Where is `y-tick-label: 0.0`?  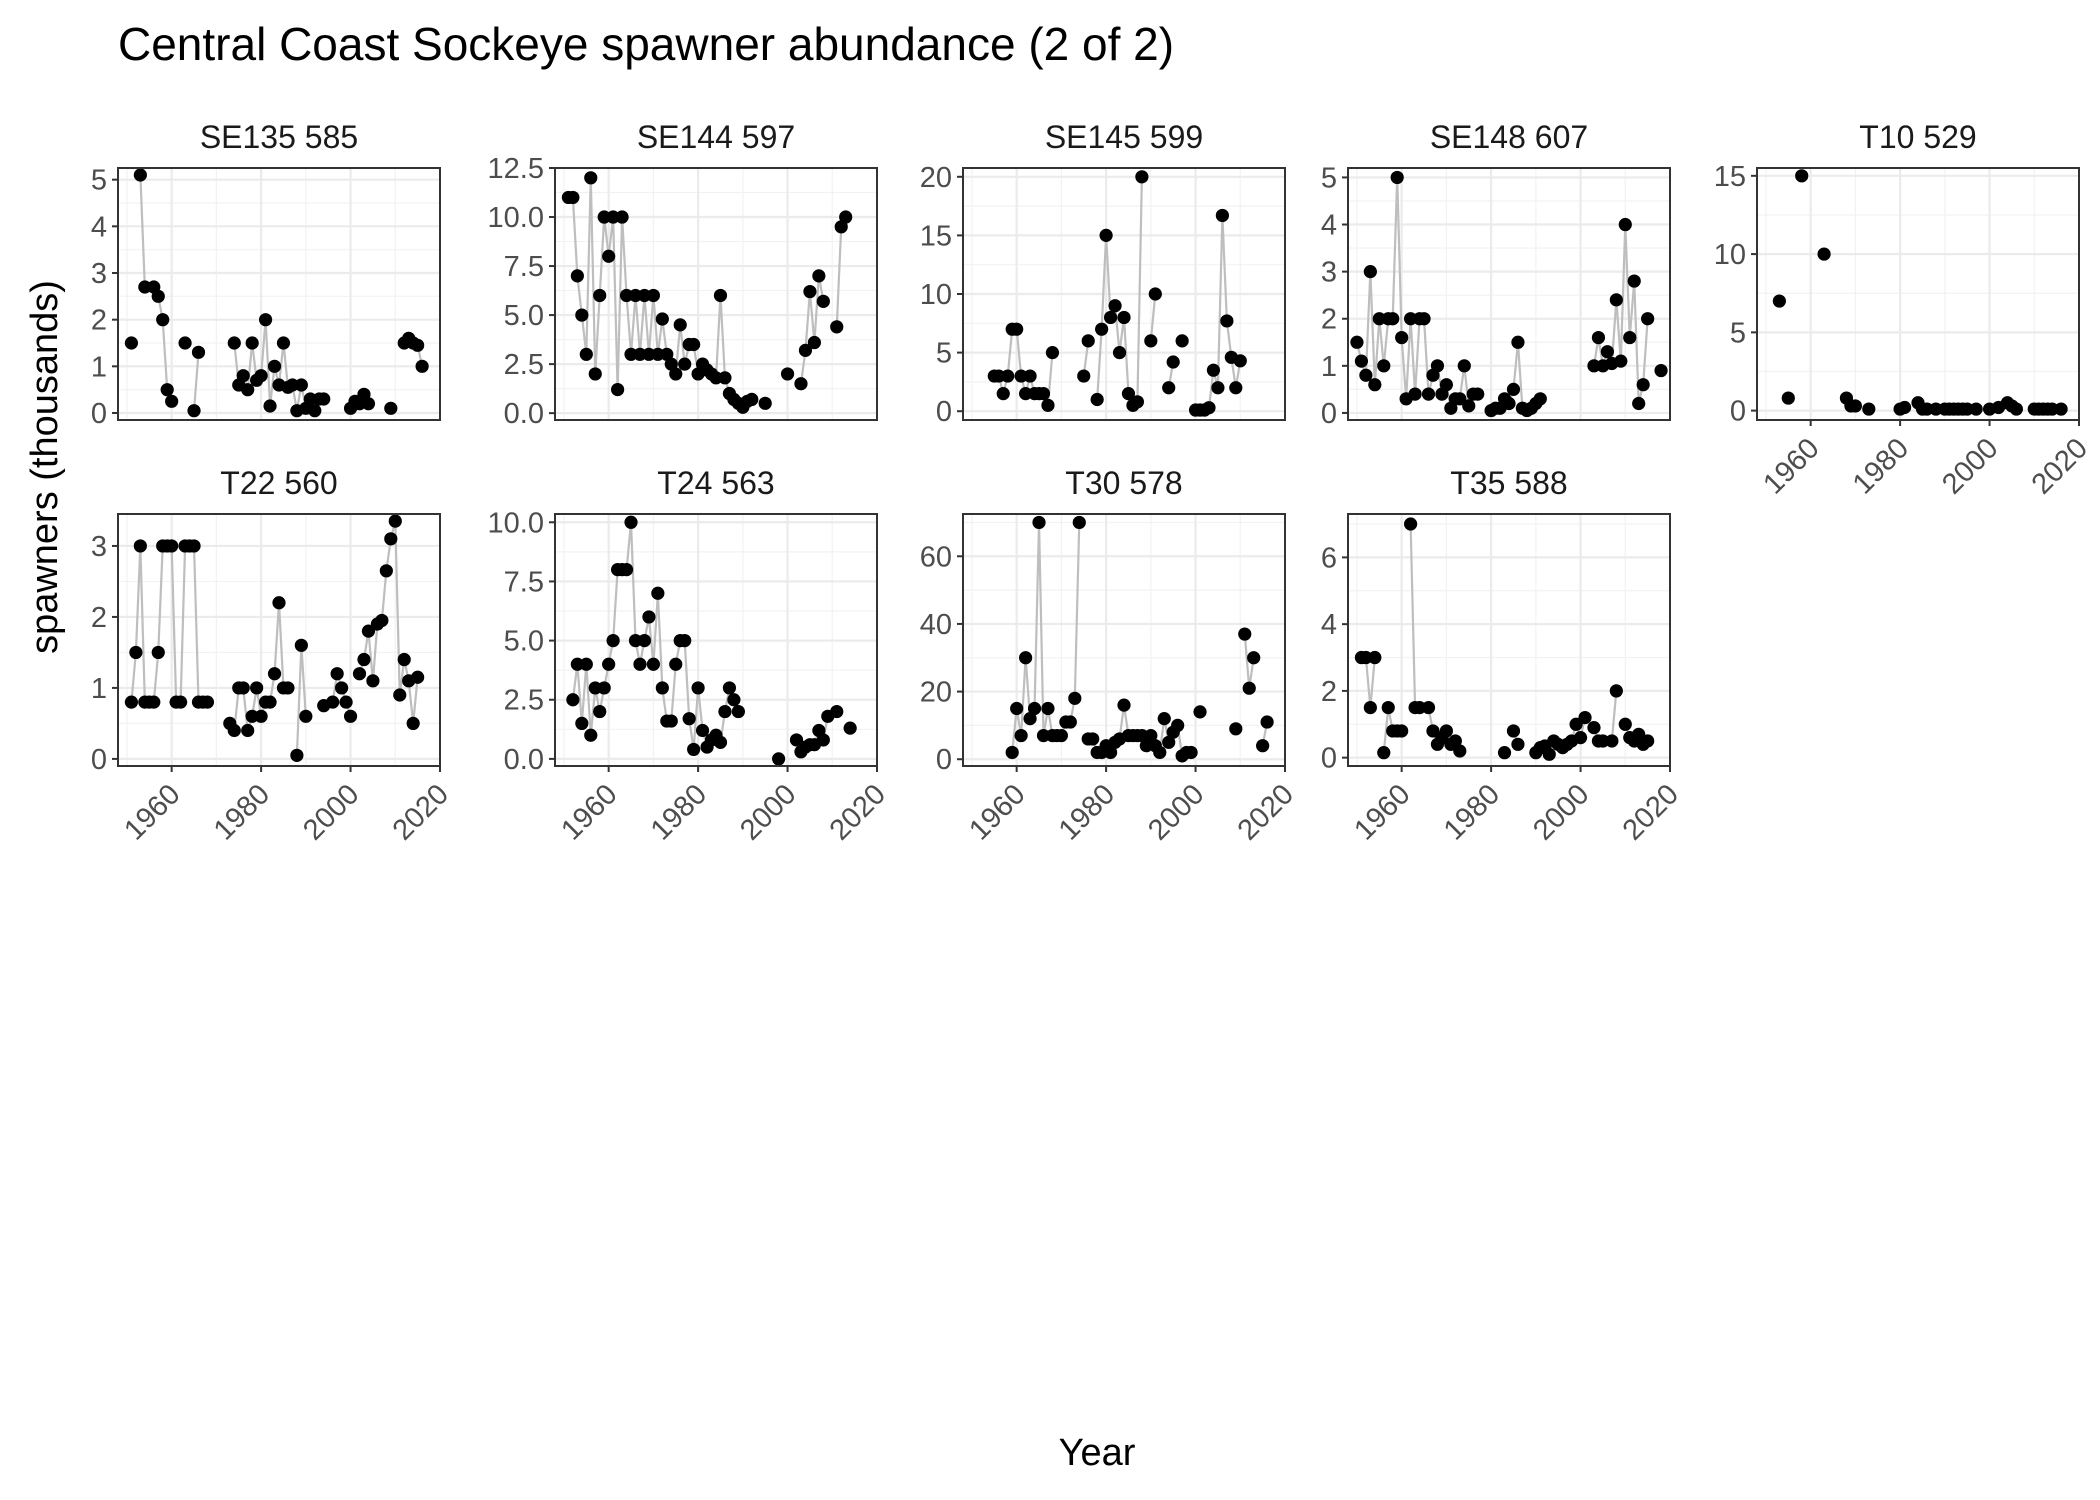 y-tick-label: 0.0 is located at coordinates (524, 760).